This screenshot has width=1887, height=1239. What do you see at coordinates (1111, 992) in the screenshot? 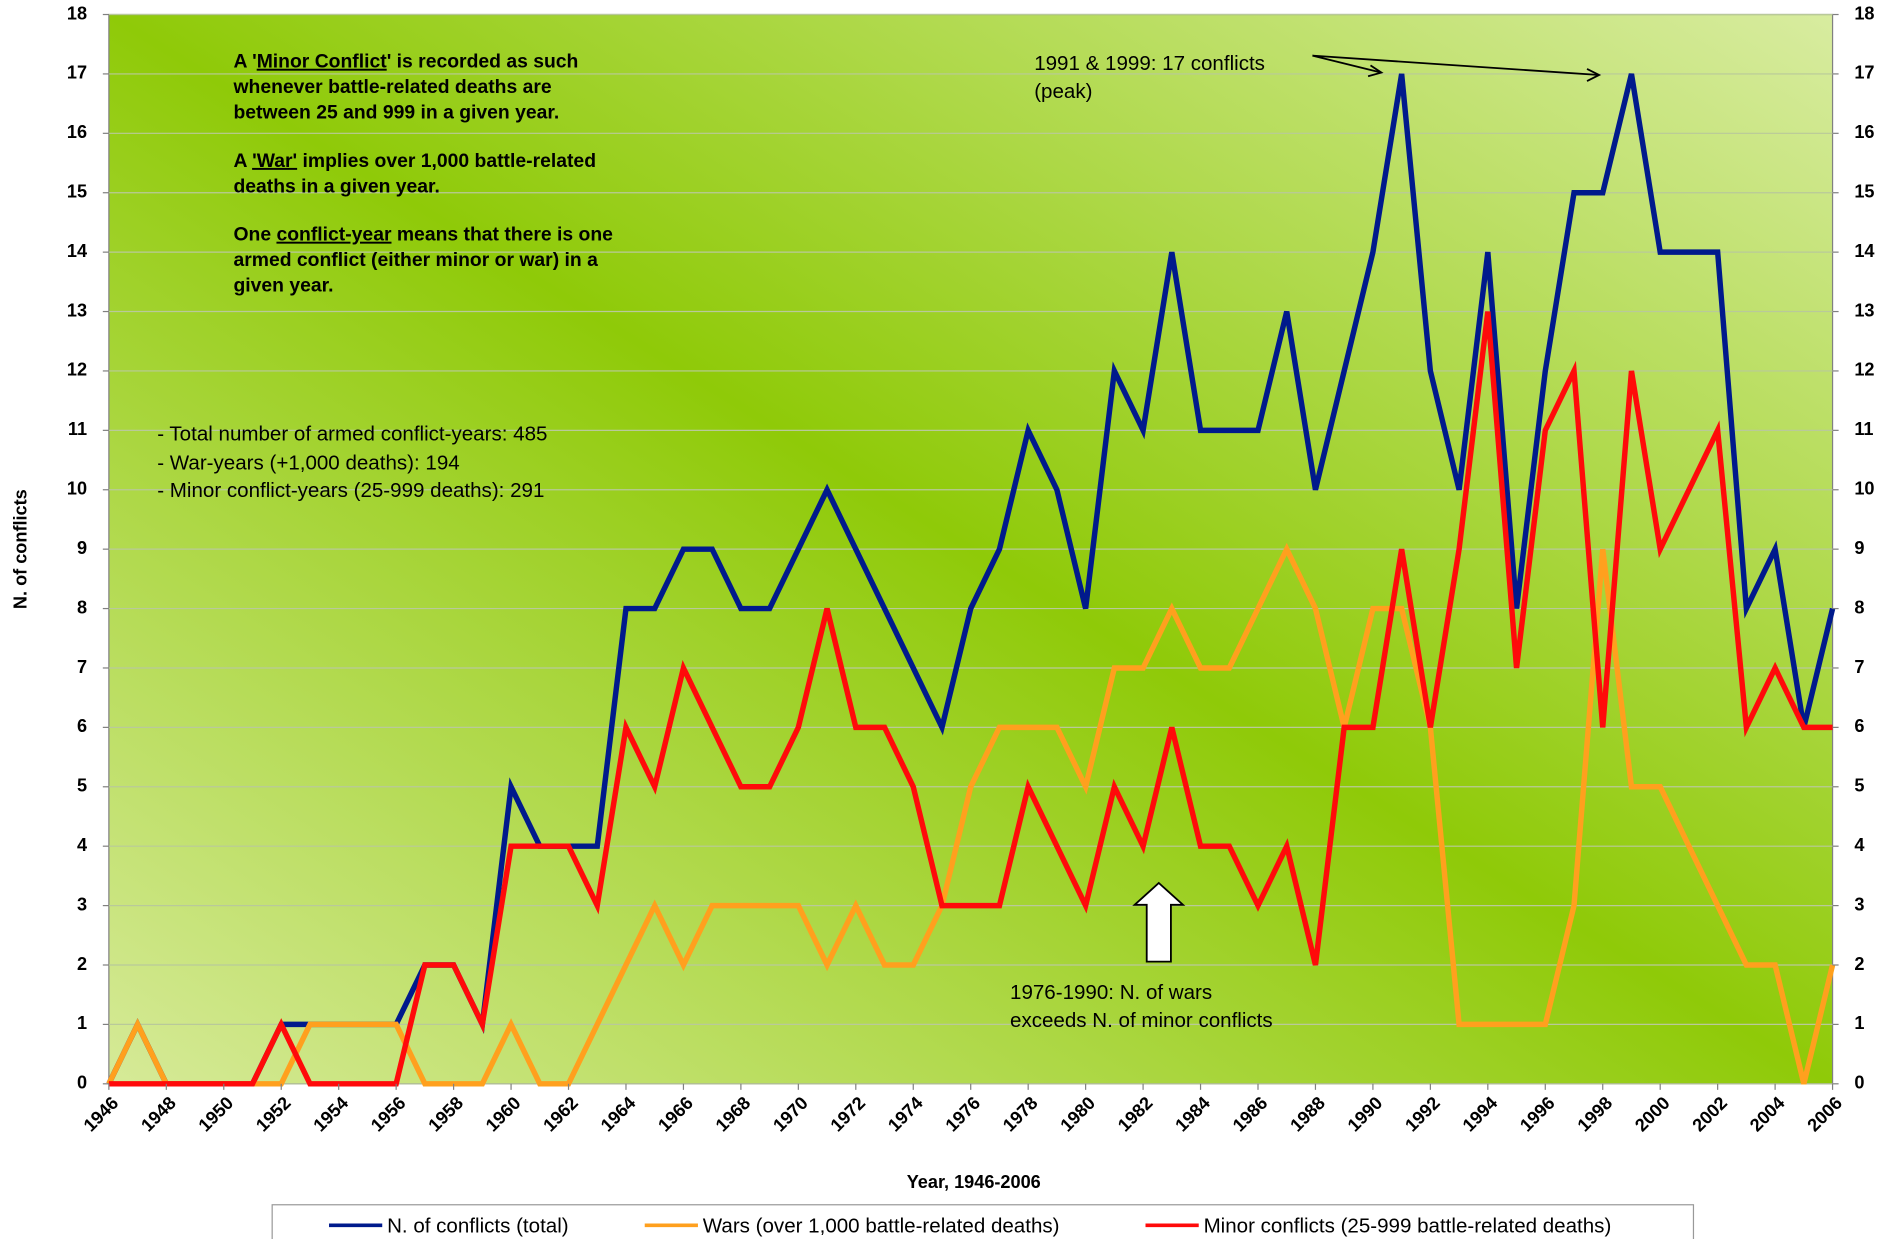
I see `wars-annotation: 1976-1990: N. of wars` at bounding box center [1111, 992].